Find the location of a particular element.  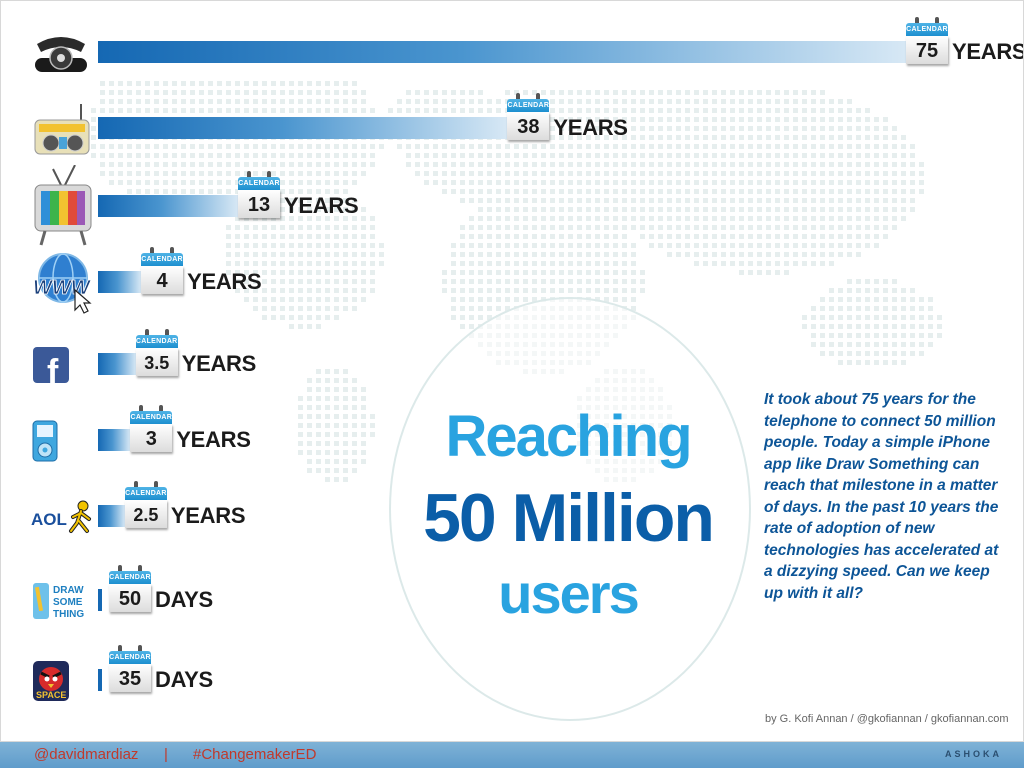

calendar-icon: CALENDAR 3.5 is located at coordinates (156, 353).